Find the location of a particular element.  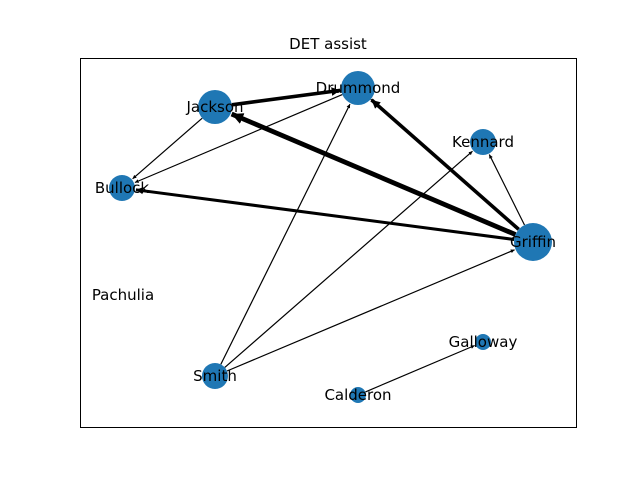

node-galloway is located at coordinates (483, 342).